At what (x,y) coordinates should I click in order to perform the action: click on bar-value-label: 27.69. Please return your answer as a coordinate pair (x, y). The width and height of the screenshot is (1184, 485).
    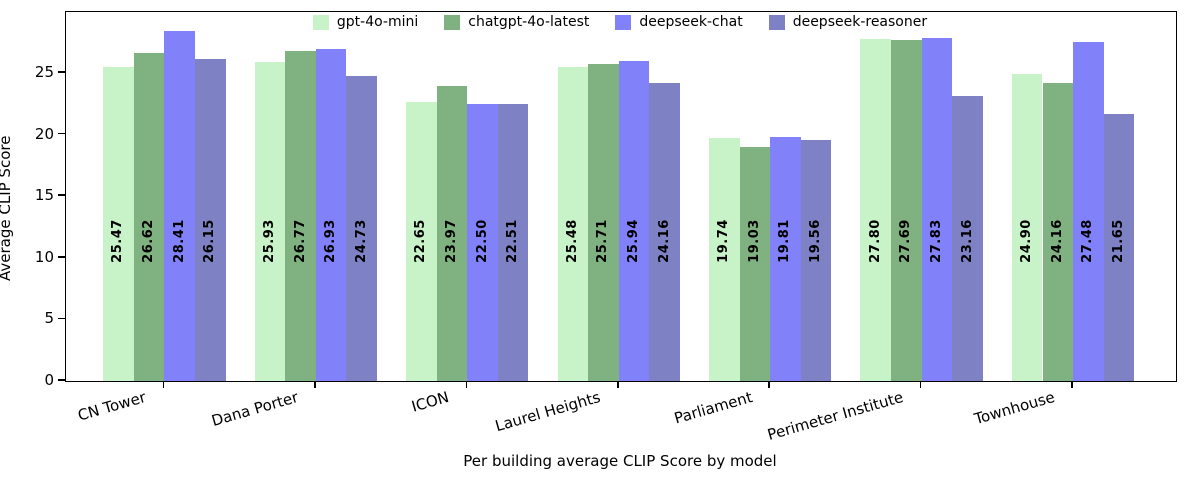
    Looking at the image, I should click on (906, 241).